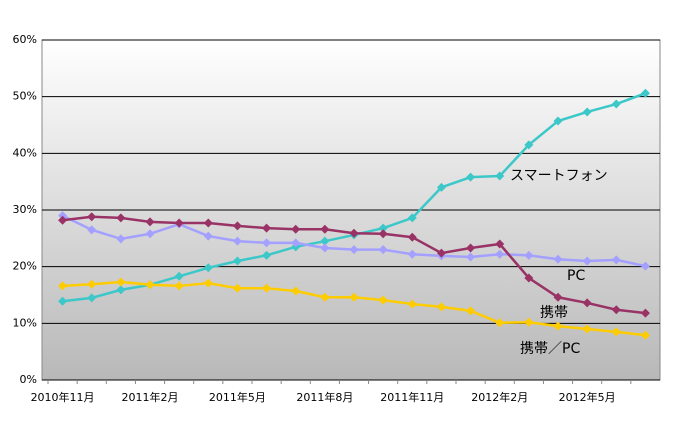  What do you see at coordinates (25, 152) in the screenshot?
I see `y-tick-label: 40%` at bounding box center [25, 152].